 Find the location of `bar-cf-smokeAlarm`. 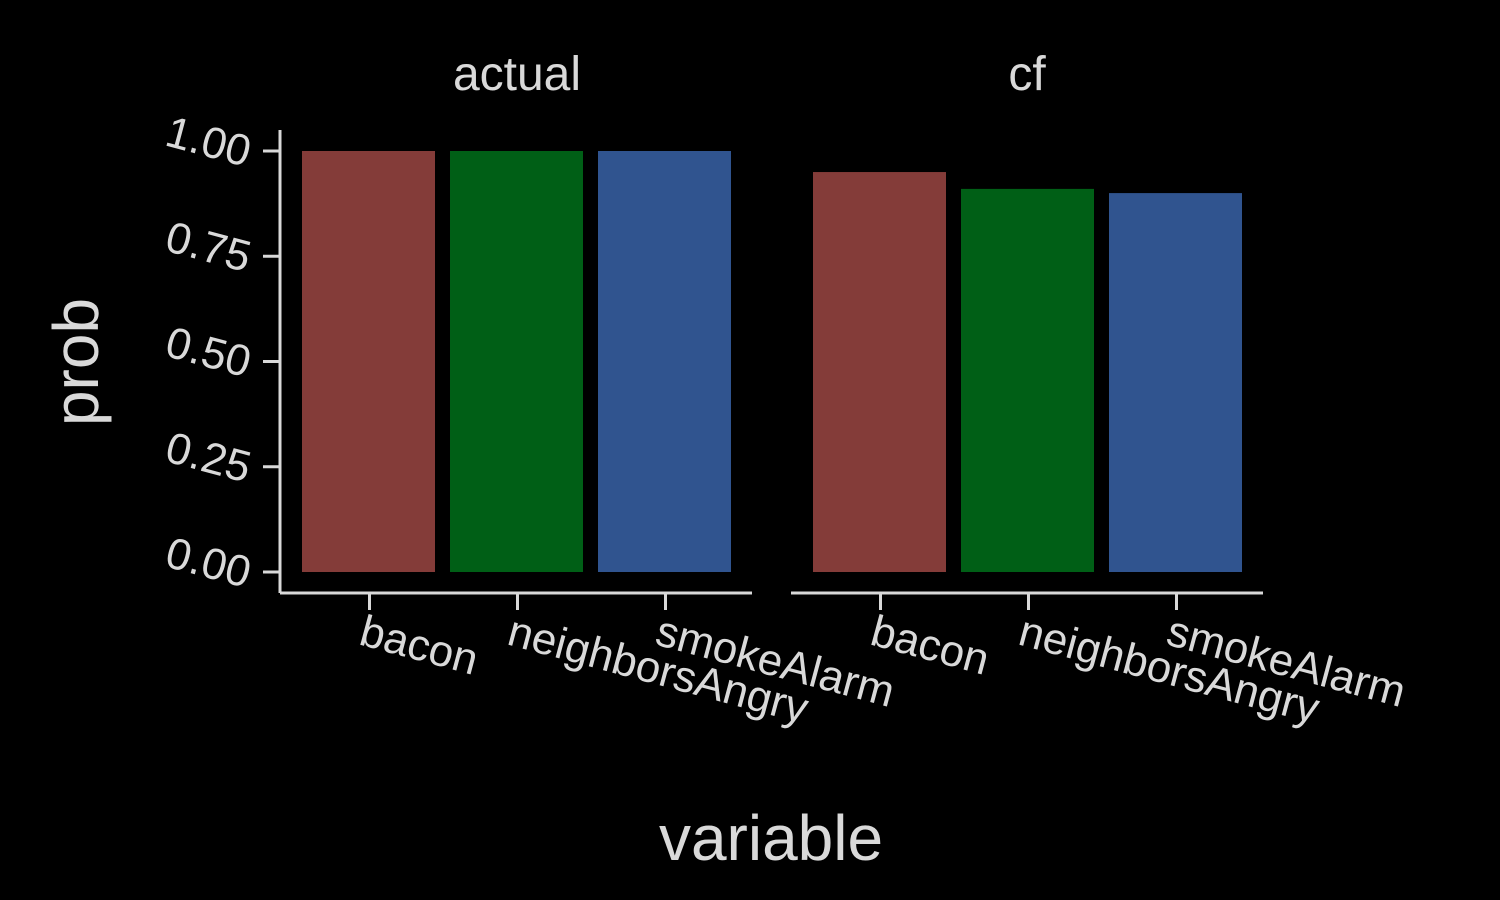

bar-cf-smokeAlarm is located at coordinates (1175, 382).